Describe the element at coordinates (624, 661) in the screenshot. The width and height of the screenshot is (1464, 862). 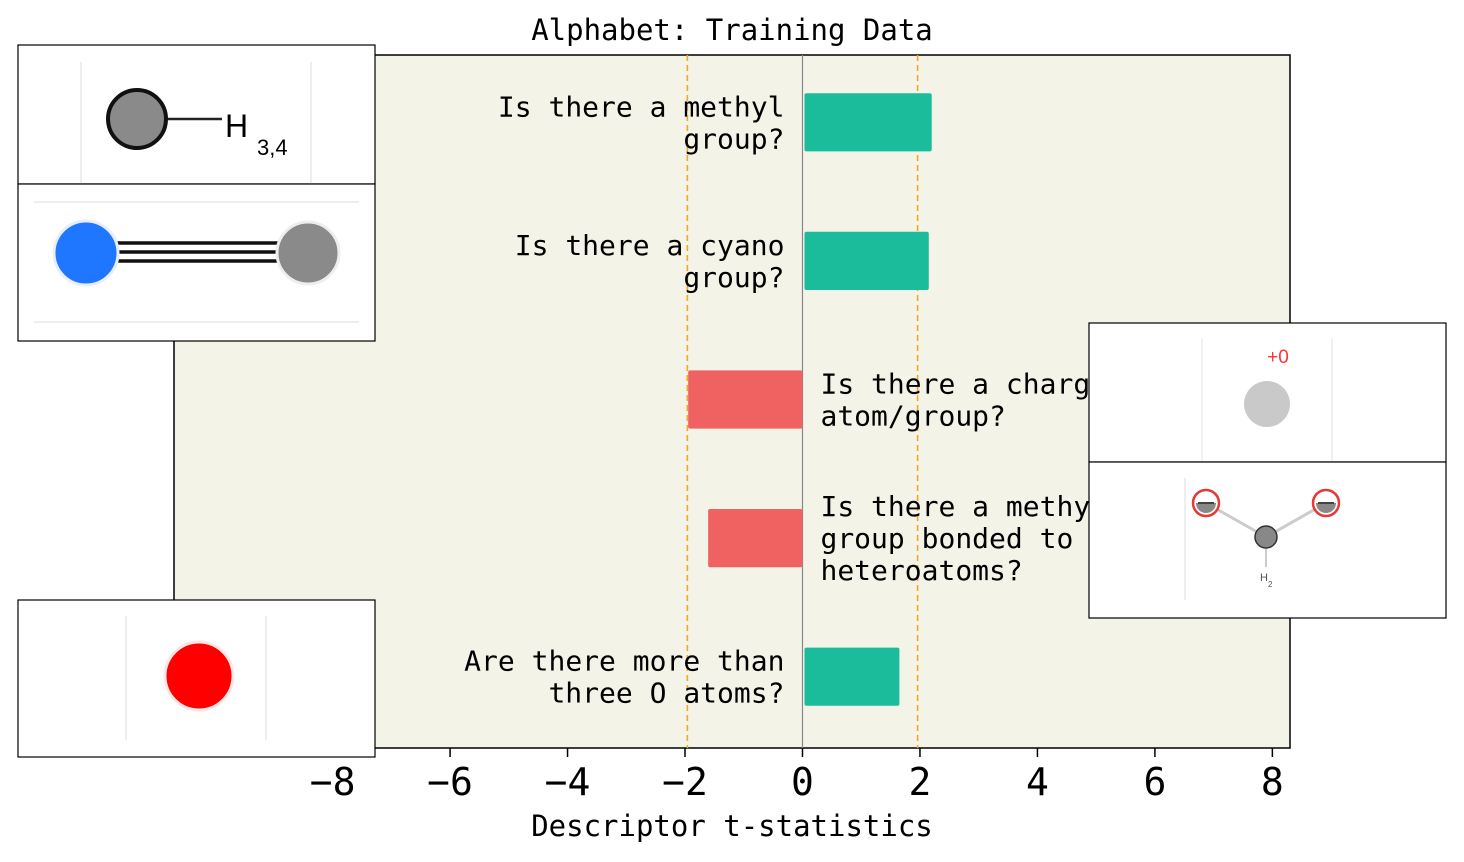
I see `bar-label-line: Are there more than` at that location.